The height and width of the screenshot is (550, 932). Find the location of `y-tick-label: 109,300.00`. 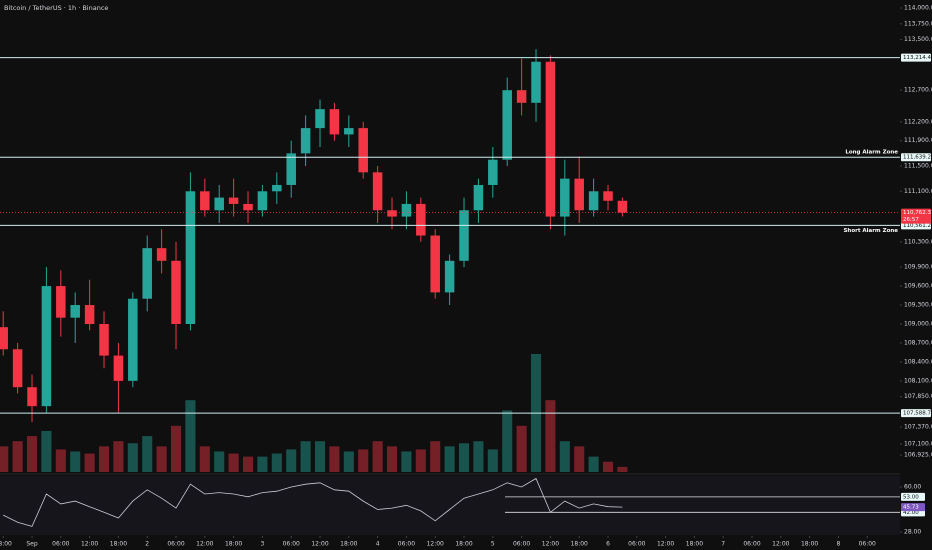

y-tick-label: 109,300.00 is located at coordinates (918, 305).